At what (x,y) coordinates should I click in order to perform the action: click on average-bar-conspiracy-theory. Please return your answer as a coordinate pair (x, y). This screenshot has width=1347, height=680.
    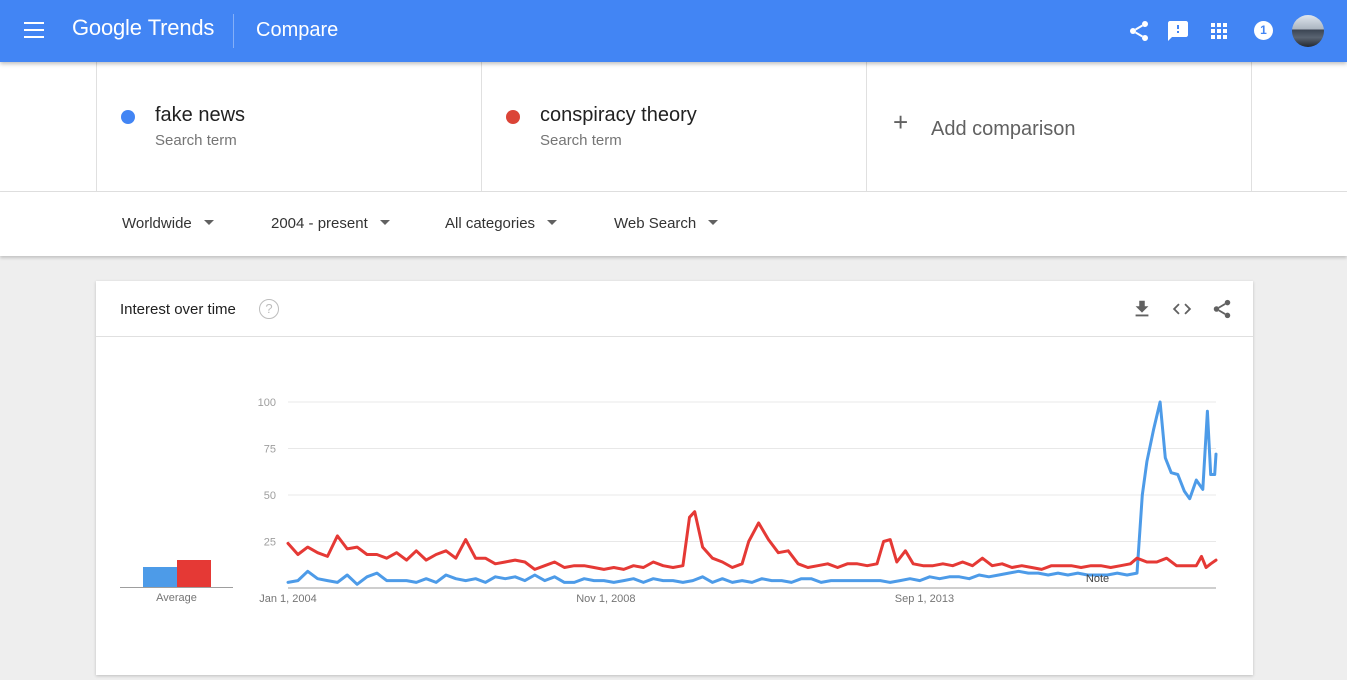
    Looking at the image, I should click on (194, 573).